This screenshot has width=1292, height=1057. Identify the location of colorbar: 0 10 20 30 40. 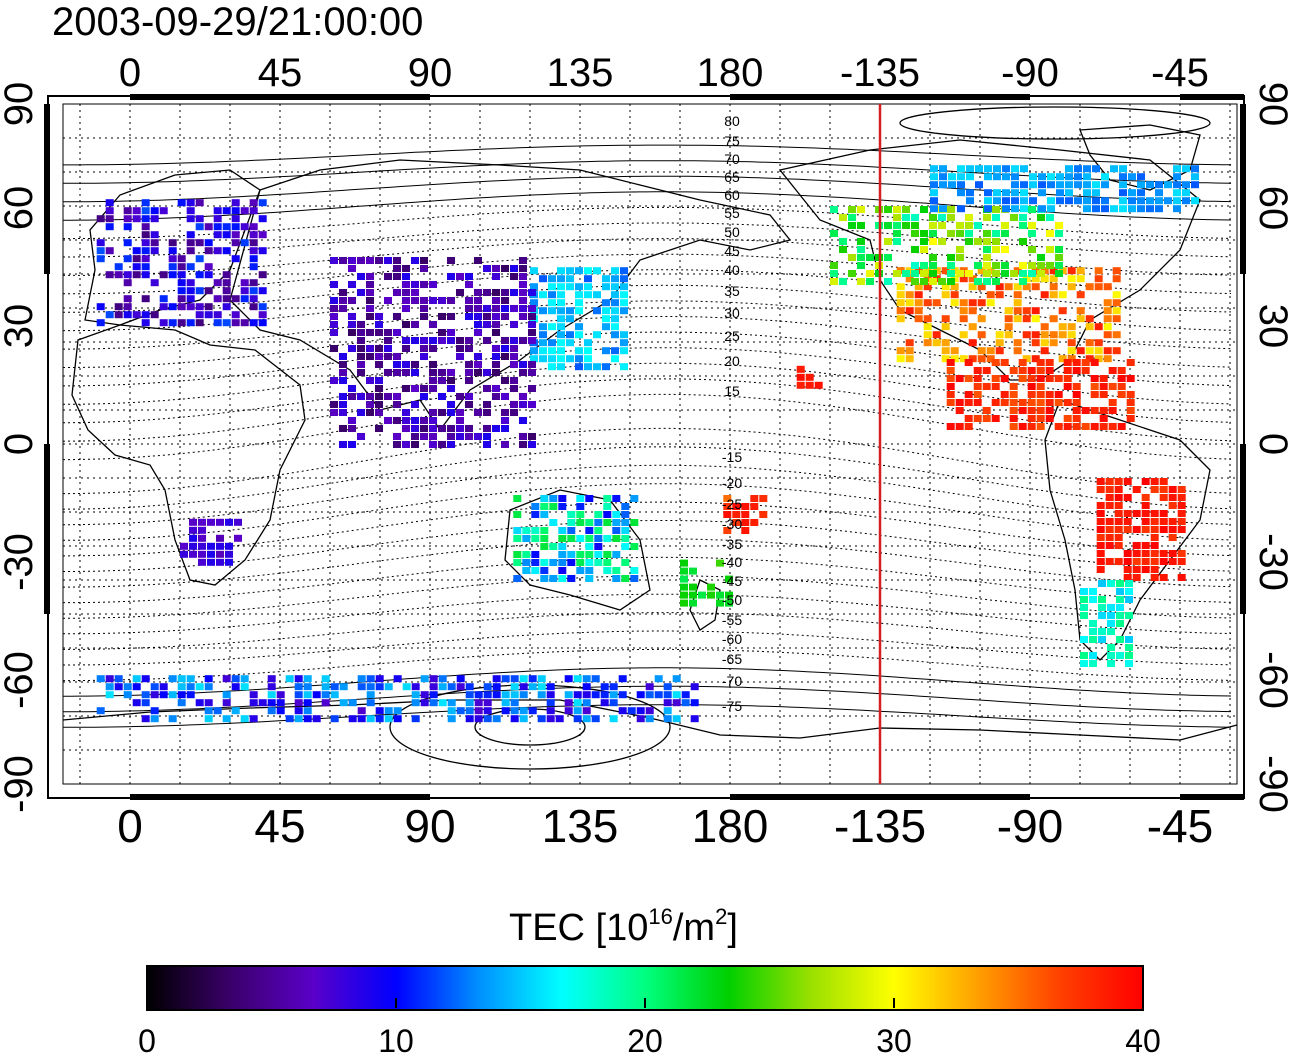
(649, 1011).